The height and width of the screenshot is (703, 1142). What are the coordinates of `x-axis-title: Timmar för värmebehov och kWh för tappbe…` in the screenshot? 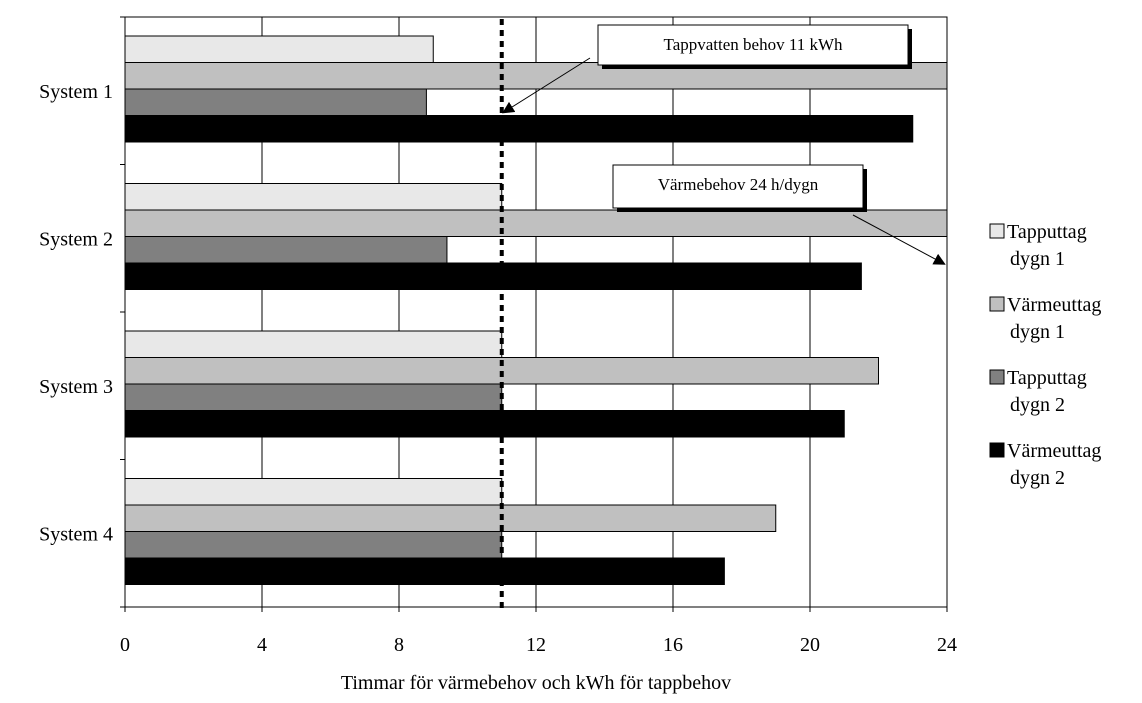 It's located at (536, 683).